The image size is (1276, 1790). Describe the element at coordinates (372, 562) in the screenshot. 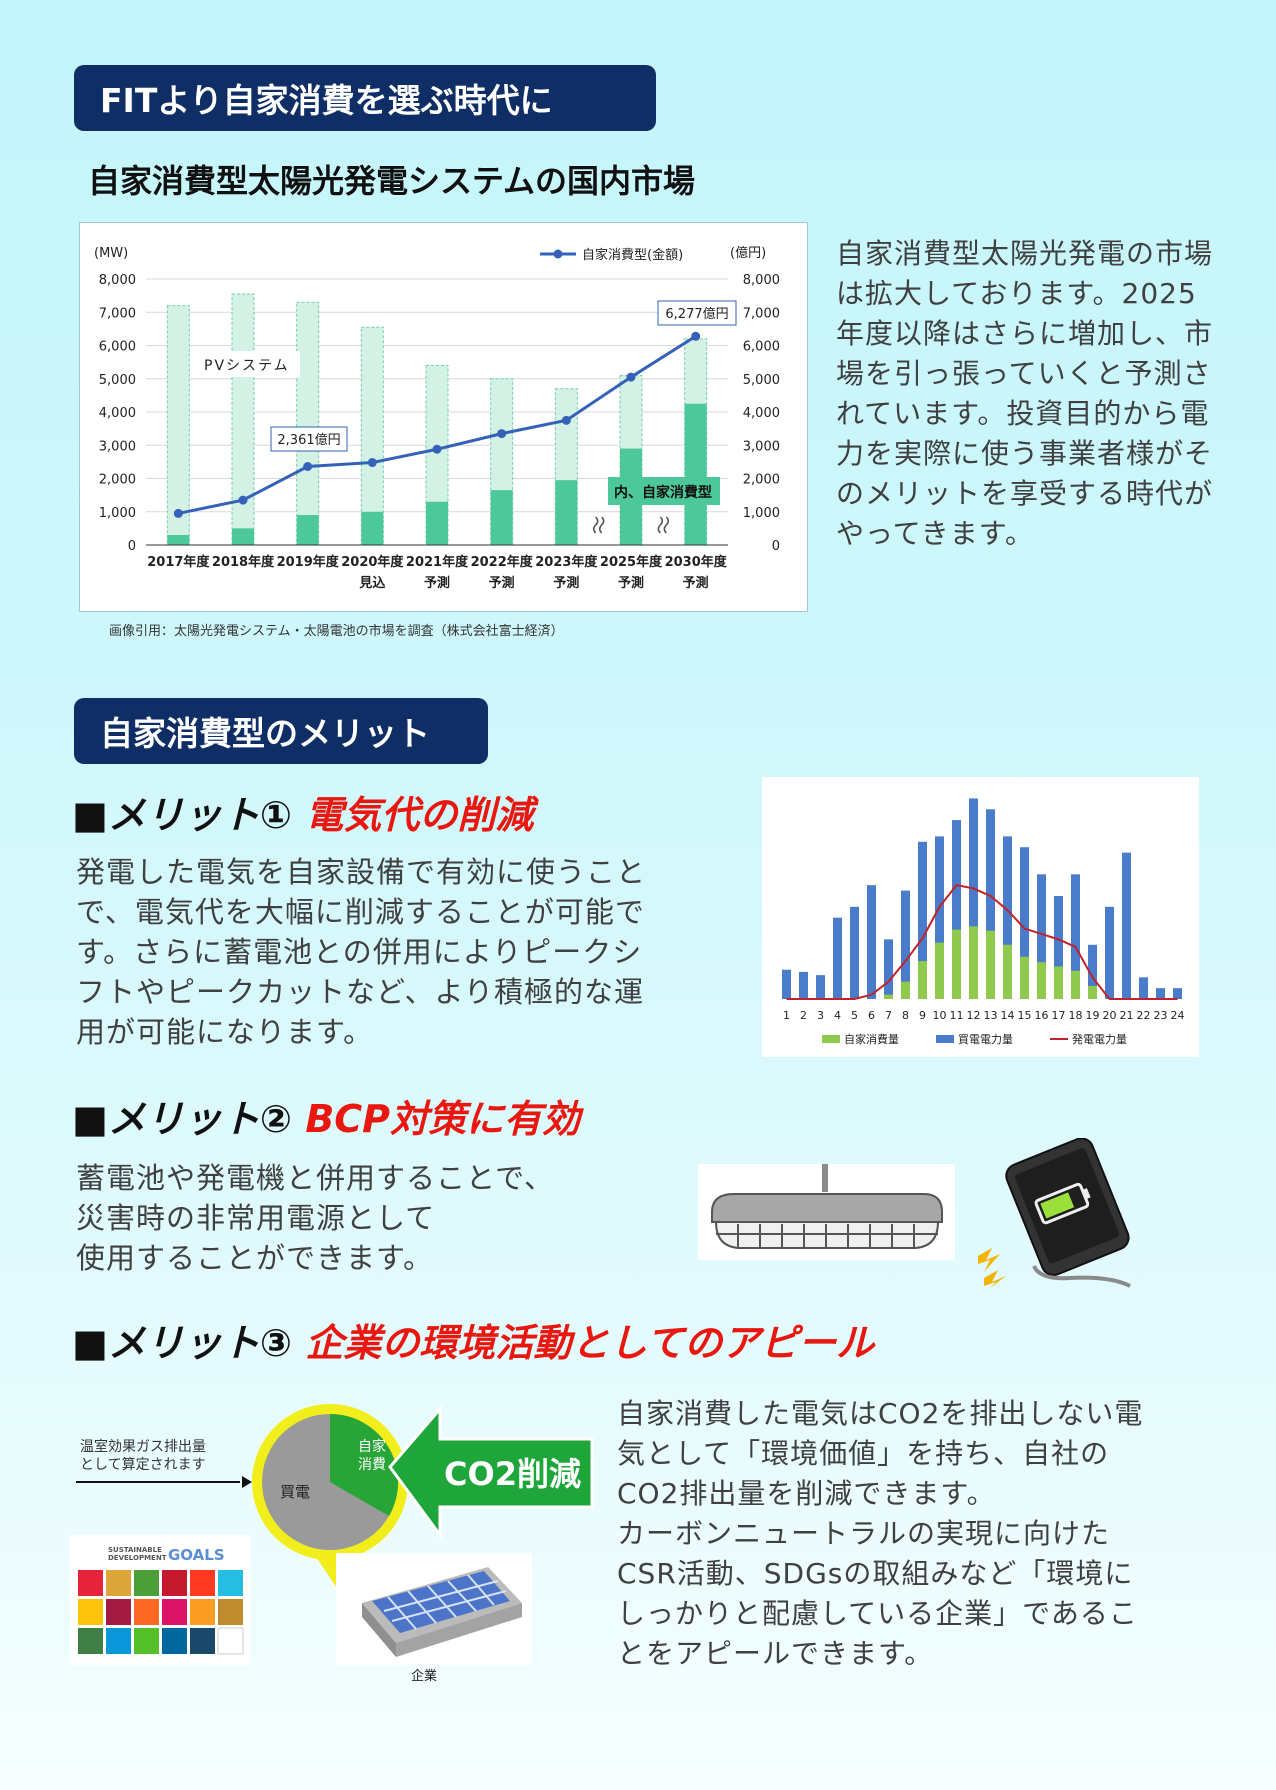

I see `x-tick-label: 2020年度` at that location.